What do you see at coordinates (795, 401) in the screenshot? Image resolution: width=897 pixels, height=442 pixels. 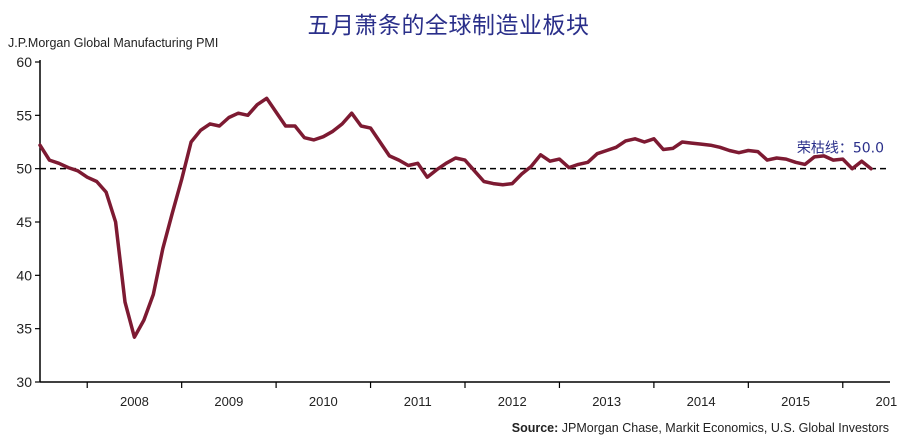 I see `x-tick-label: 2015` at bounding box center [795, 401].